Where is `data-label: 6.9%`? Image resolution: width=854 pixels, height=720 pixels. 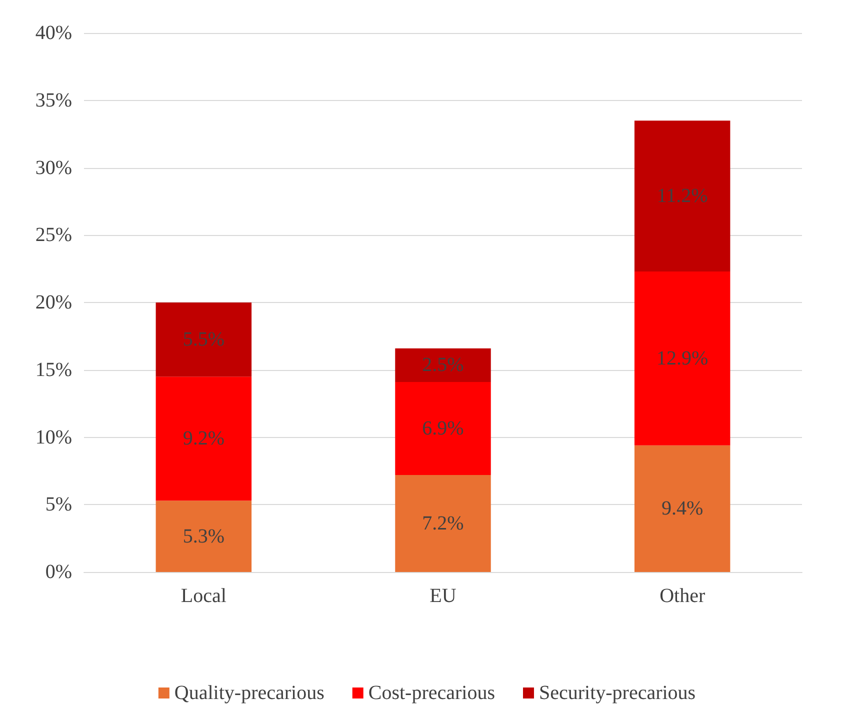
data-label: 6.9% is located at coordinates (443, 428).